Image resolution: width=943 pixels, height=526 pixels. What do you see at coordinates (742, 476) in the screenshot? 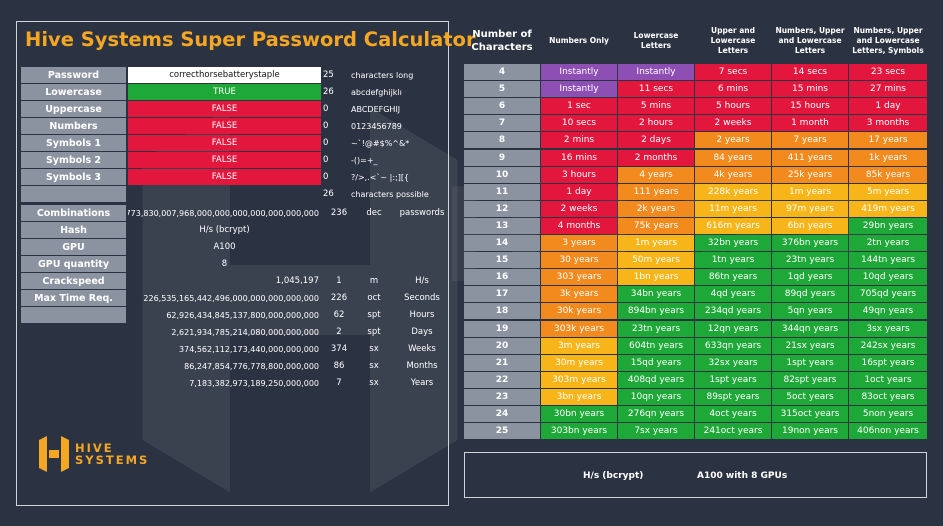
I see `footer-gpu: A100 with 8 GPUs` at bounding box center [742, 476].